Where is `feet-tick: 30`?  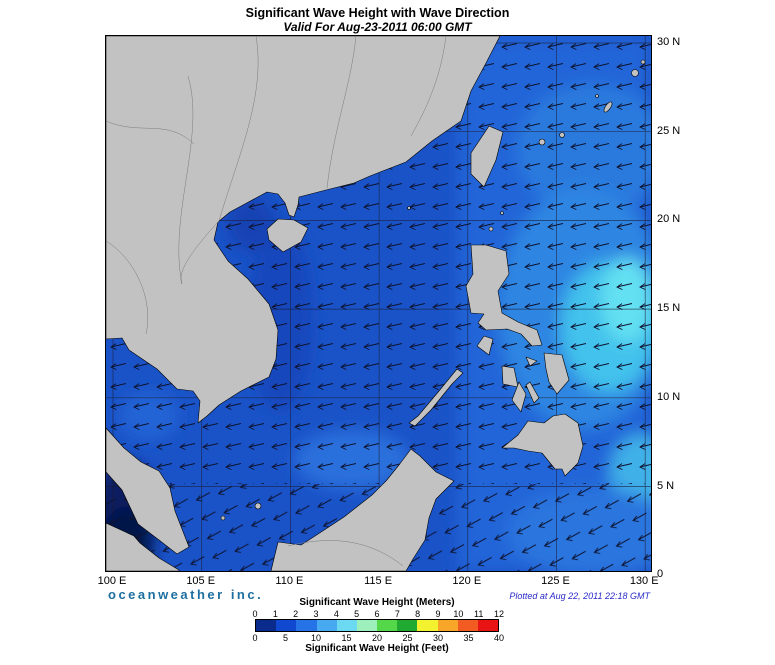
feet-tick: 30 is located at coordinates (438, 638).